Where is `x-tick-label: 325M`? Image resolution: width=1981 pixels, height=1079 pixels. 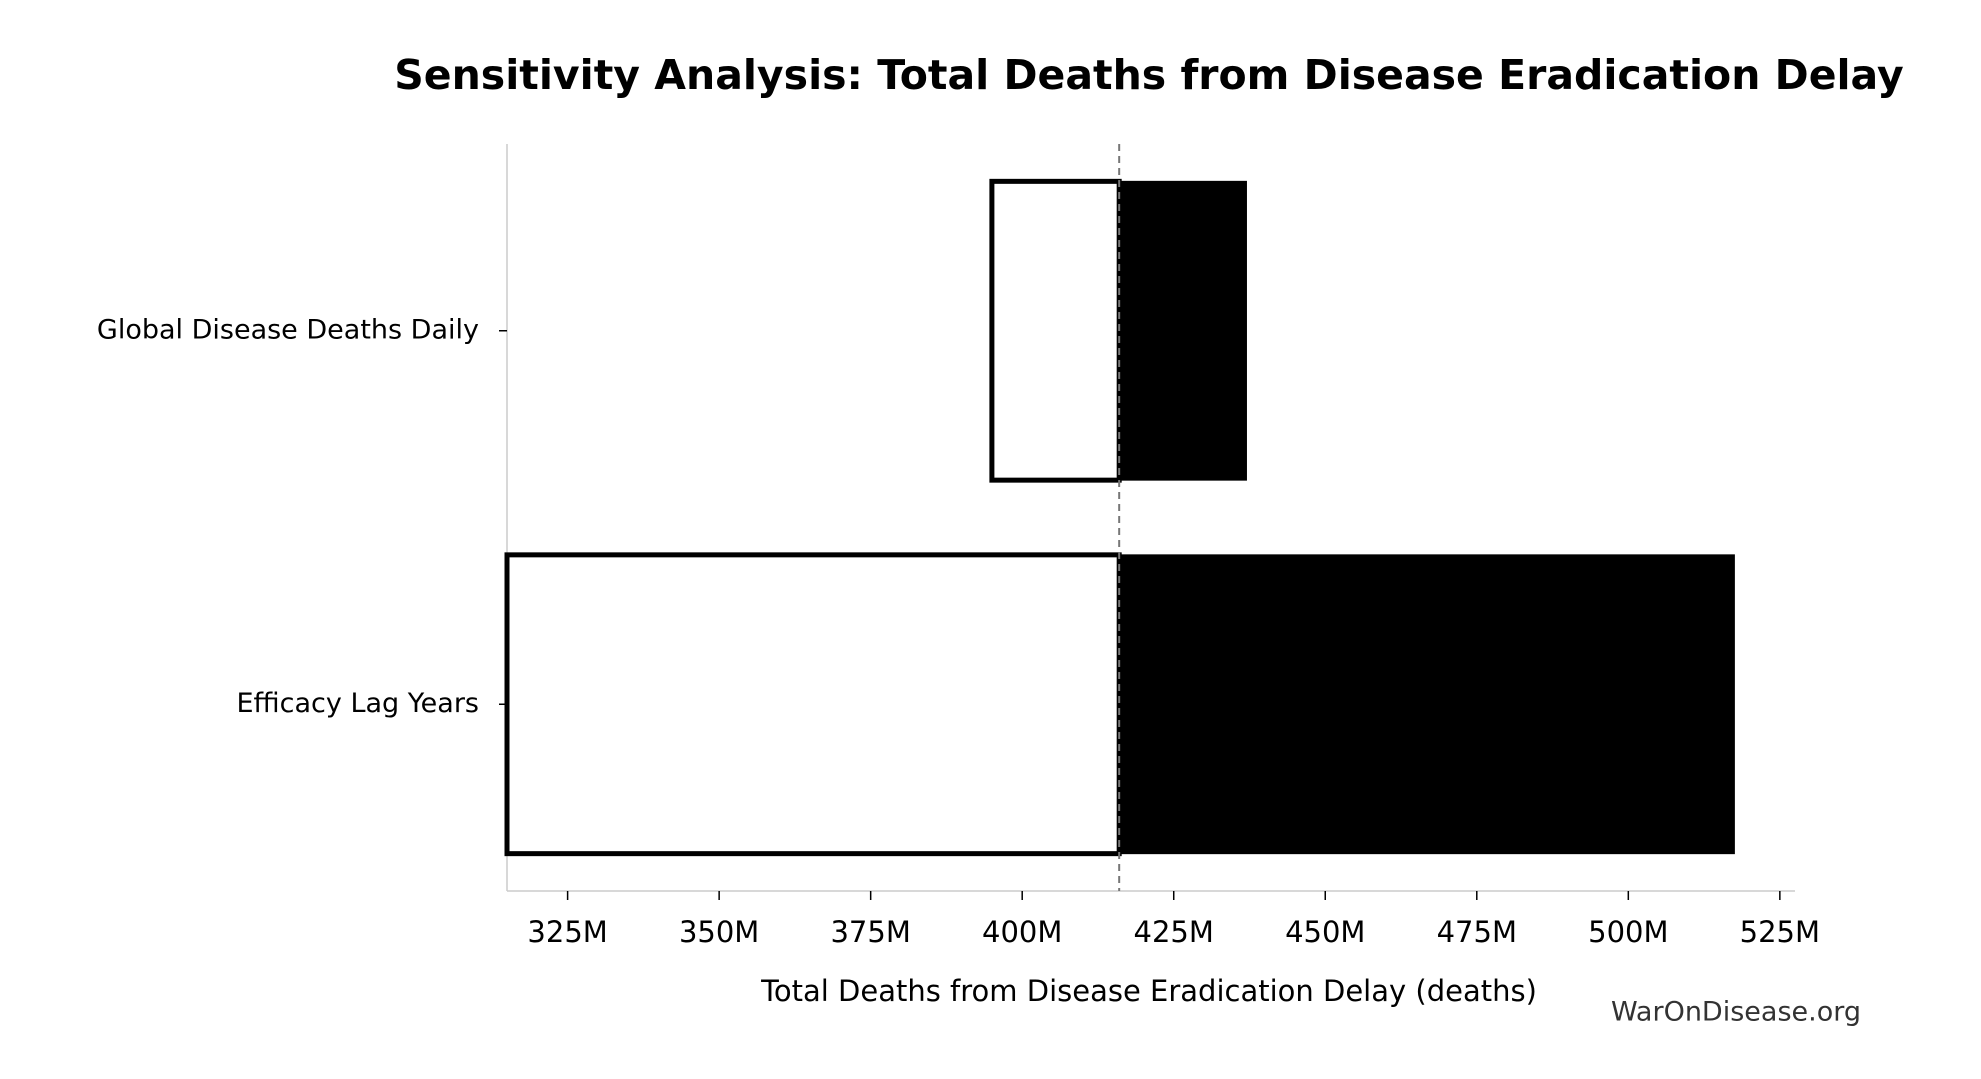 x-tick-label: 325M is located at coordinates (567, 932).